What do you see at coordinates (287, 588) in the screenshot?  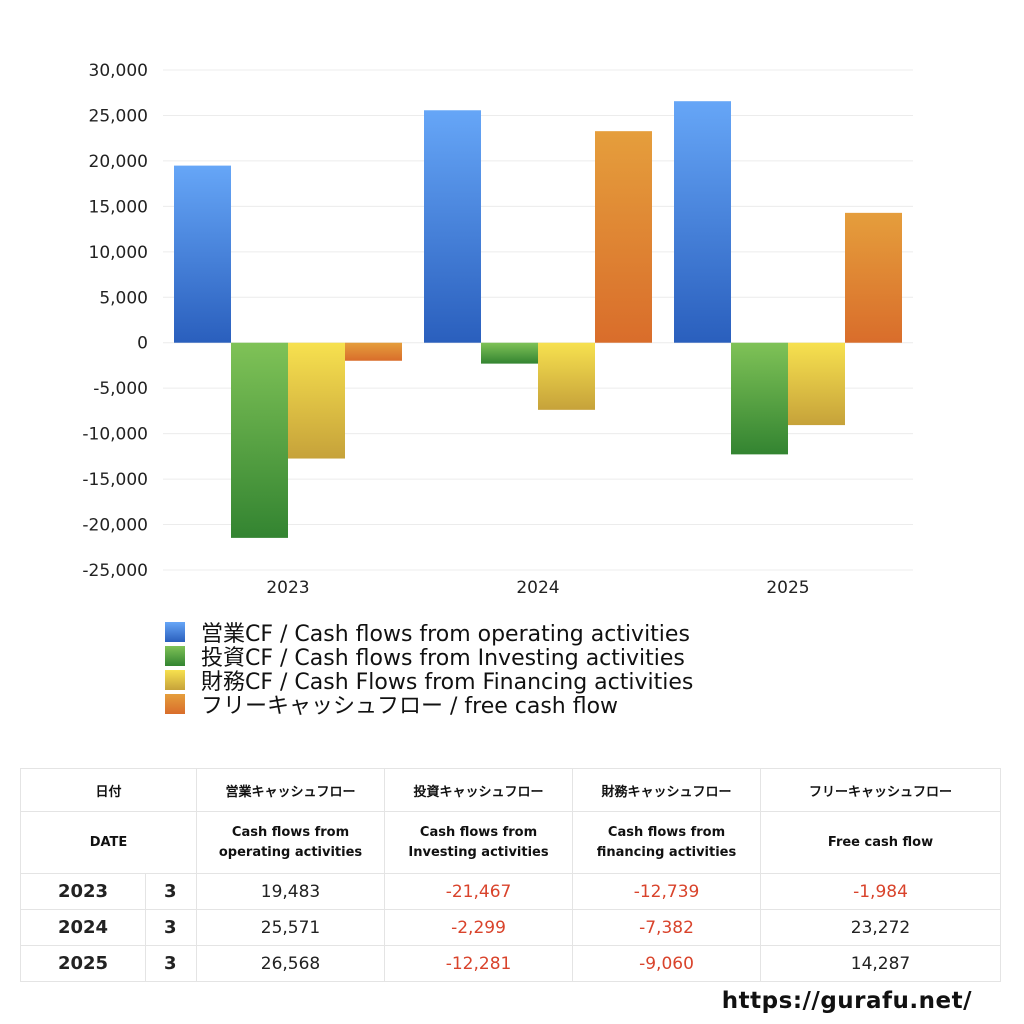 I see `x-tick-label: 2023` at bounding box center [287, 588].